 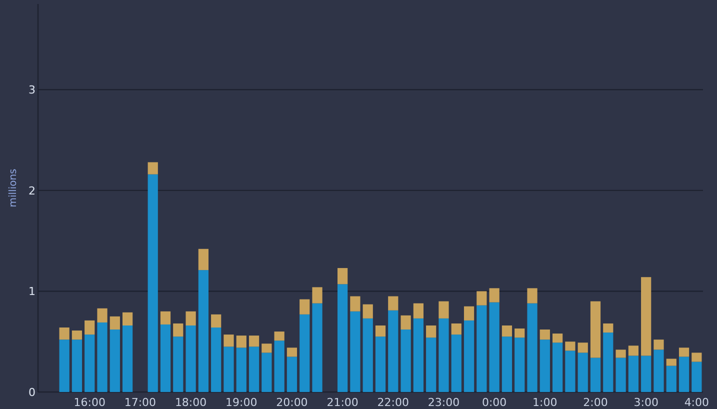 What do you see at coordinates (32, 191) in the screenshot?
I see `y-tick-label: 2` at bounding box center [32, 191].